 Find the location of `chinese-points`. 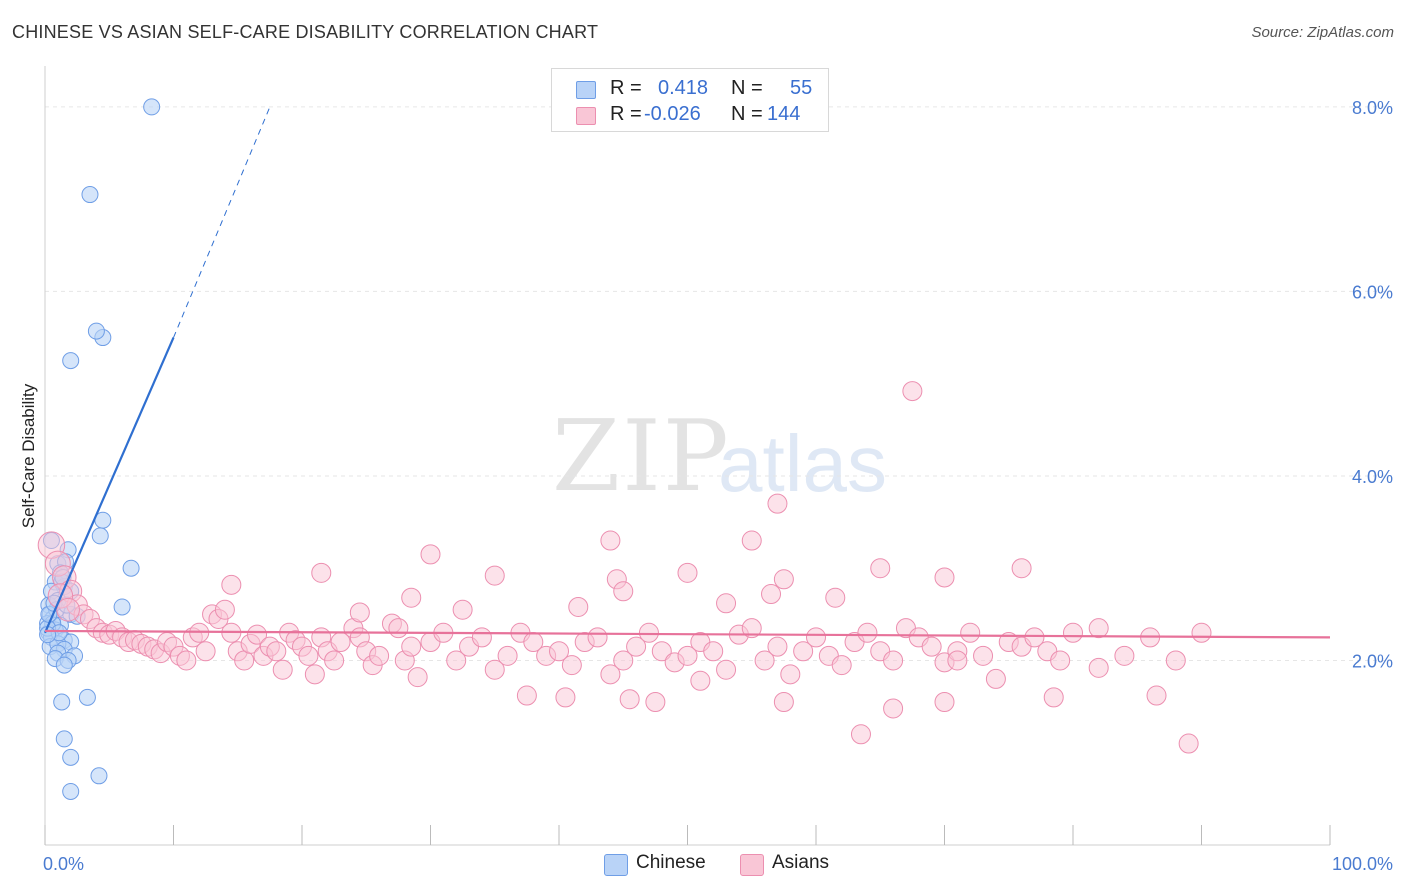

chinese-points is located at coordinates (100, 449).